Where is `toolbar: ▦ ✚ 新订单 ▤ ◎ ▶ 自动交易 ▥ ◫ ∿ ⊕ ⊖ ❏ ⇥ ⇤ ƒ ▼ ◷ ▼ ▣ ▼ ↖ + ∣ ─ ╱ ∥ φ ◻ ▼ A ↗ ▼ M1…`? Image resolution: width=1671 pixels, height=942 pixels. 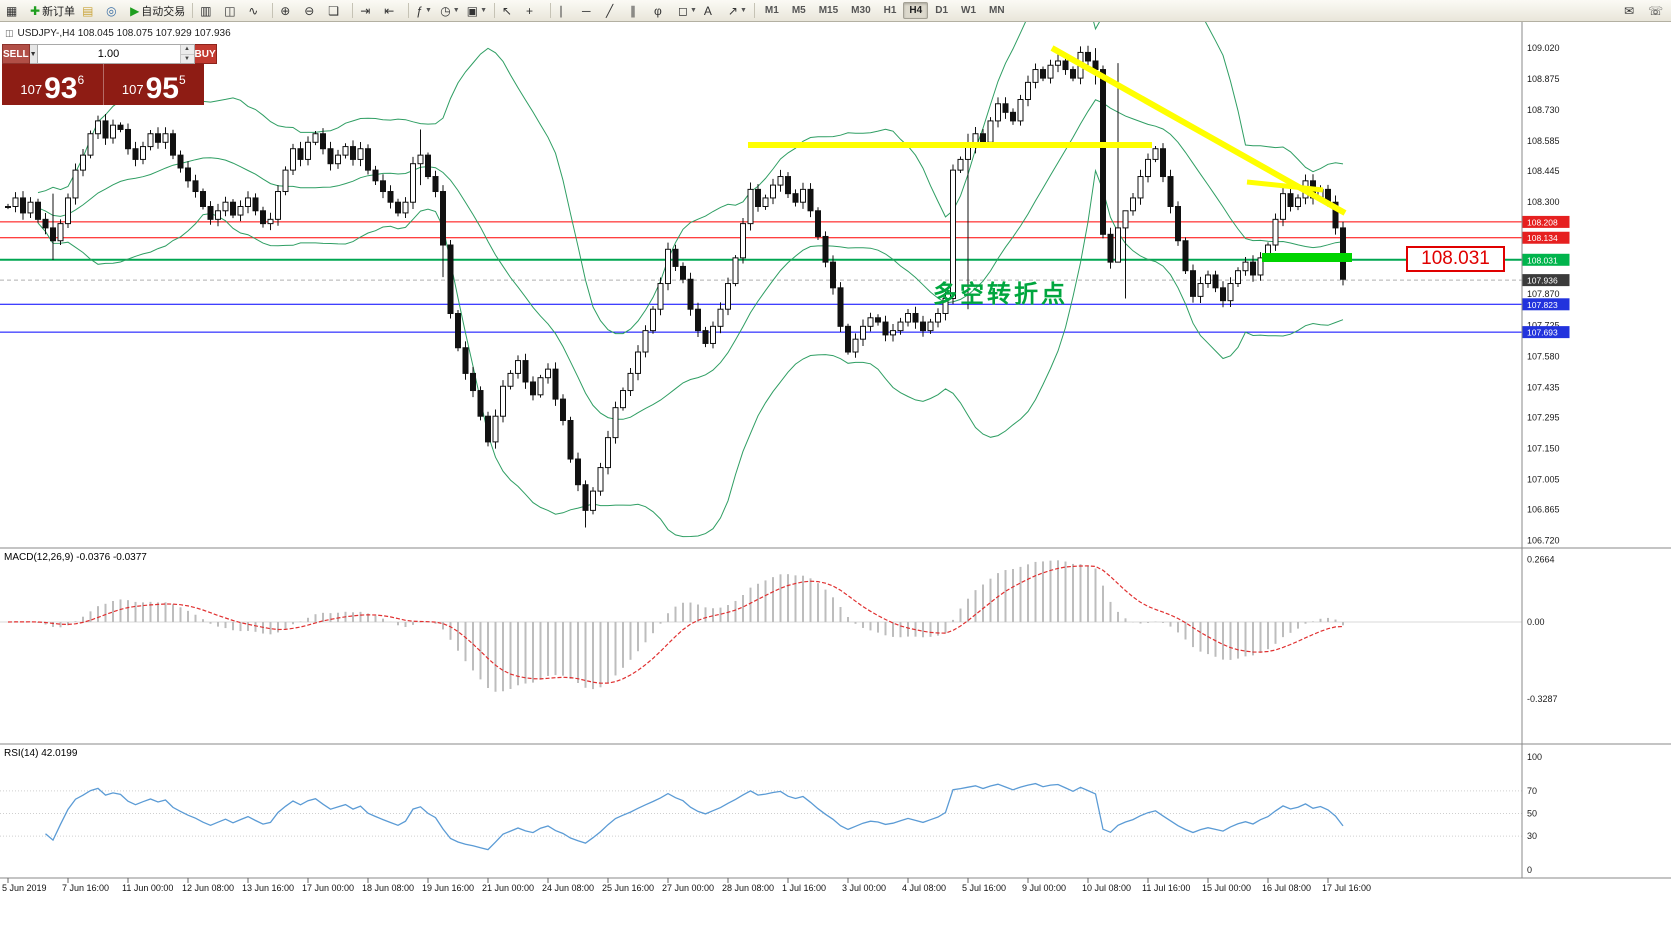 toolbar: ▦ ✚ 新订单 ▤ ◎ ▶ 自动交易 ▥ ◫ ∿ ⊕ ⊖ ❏ ⇥ ⇤ ƒ ▼ ◷ ▼ ▣ ▼ ↖ + ∣ ─ ╱ ∥ φ ◻ ▼ A ↗ ▼ M1… is located at coordinates (835, 11).